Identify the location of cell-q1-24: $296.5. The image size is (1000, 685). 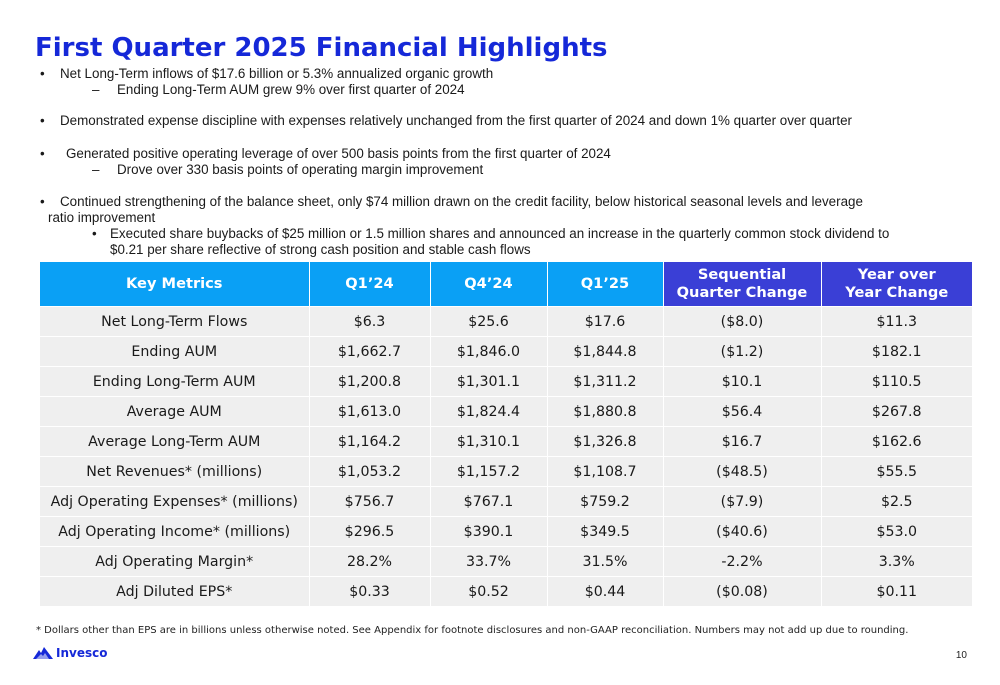
(370, 531).